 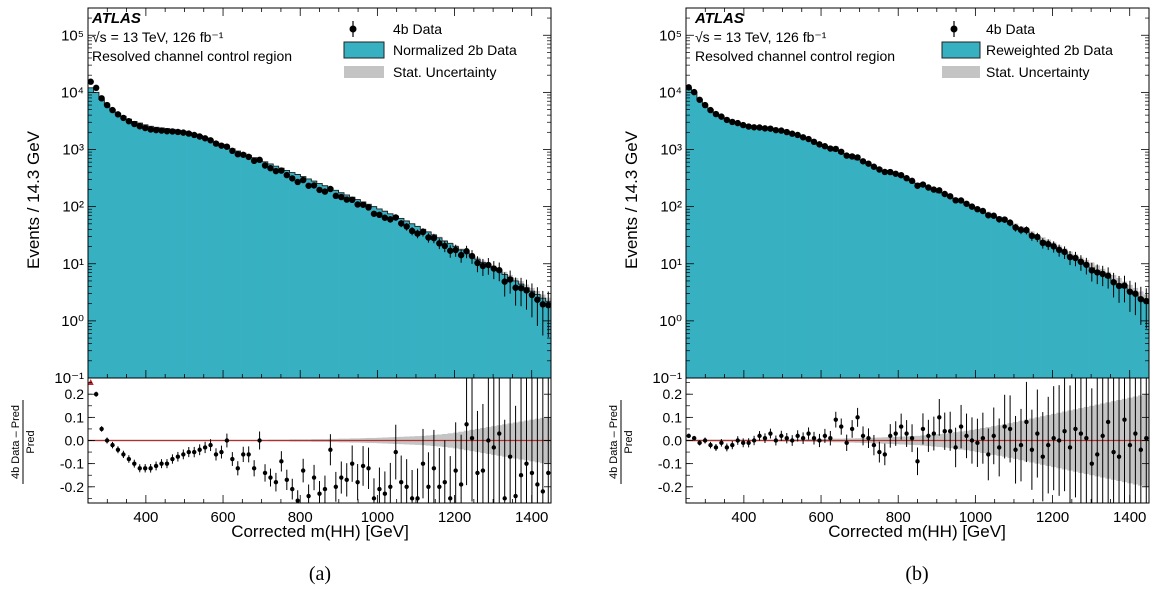 What do you see at coordinates (364, 50) in the screenshot?
I see `legend-prediction-swatch` at bounding box center [364, 50].